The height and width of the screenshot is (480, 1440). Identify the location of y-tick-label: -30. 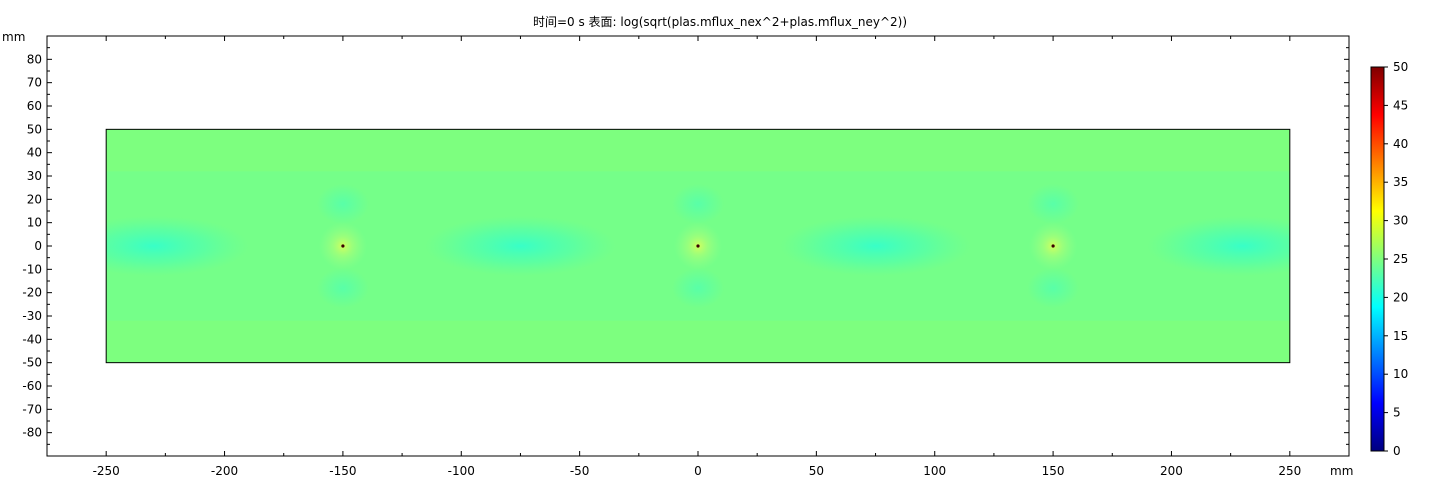
(32, 316).